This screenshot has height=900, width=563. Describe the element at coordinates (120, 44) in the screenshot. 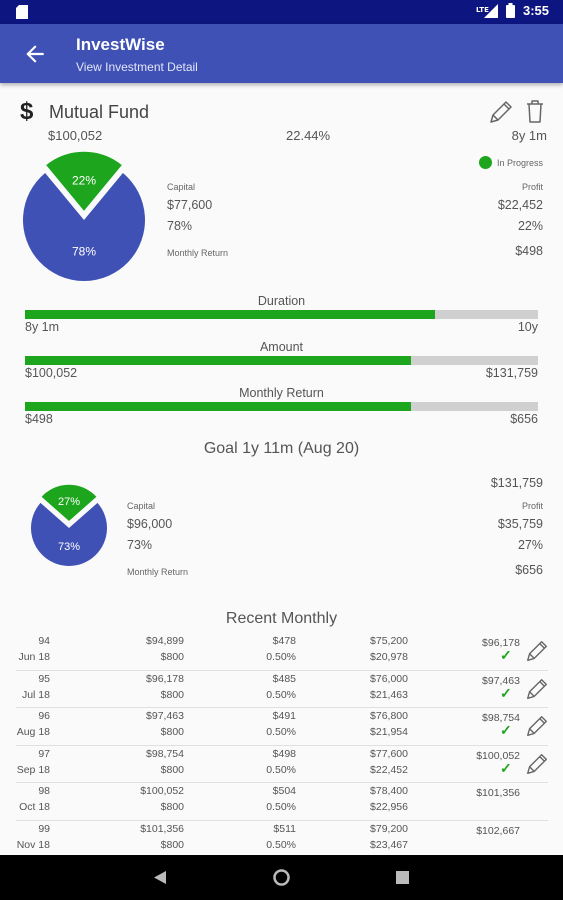

I see `app-title: InvestWise` at that location.